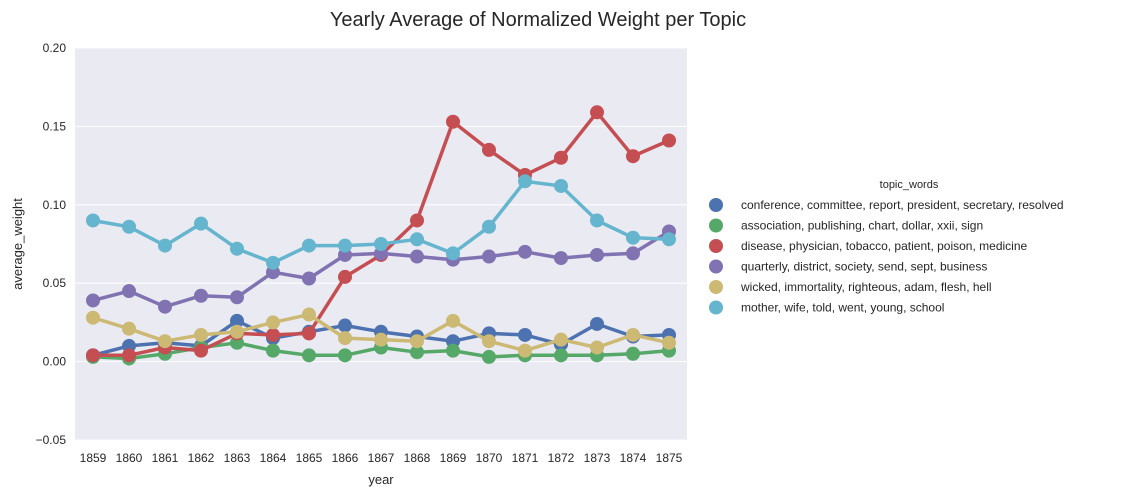  What do you see at coordinates (489, 458) in the screenshot?
I see `x-tick-label: 1870` at bounding box center [489, 458].